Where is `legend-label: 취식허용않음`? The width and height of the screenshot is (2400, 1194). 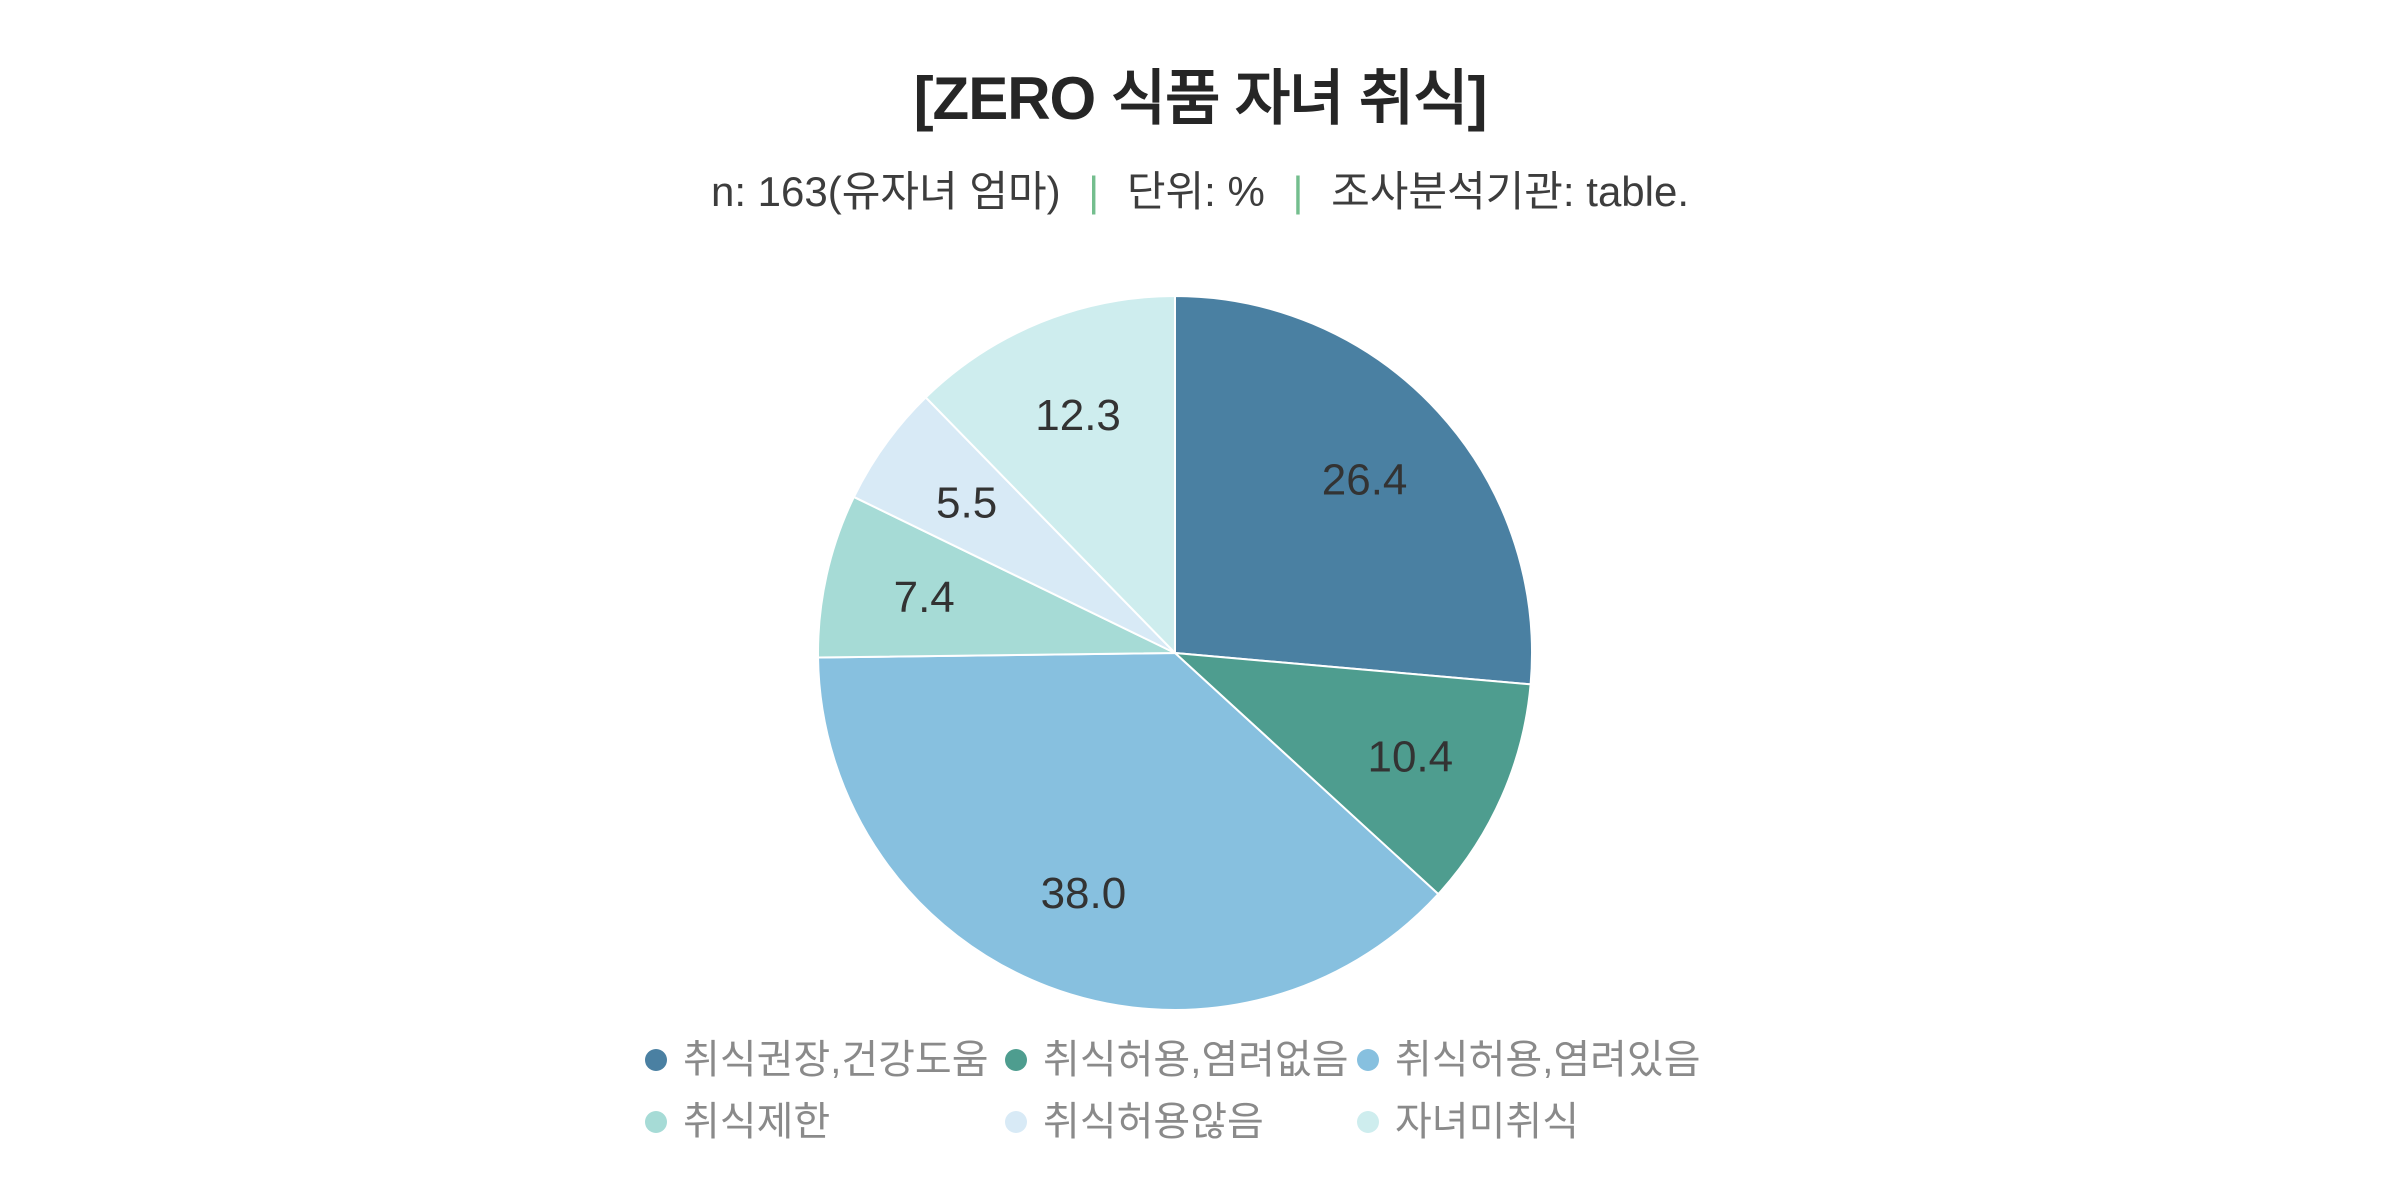 legend-label: 취식허용않음 is located at coordinates (1153, 1122).